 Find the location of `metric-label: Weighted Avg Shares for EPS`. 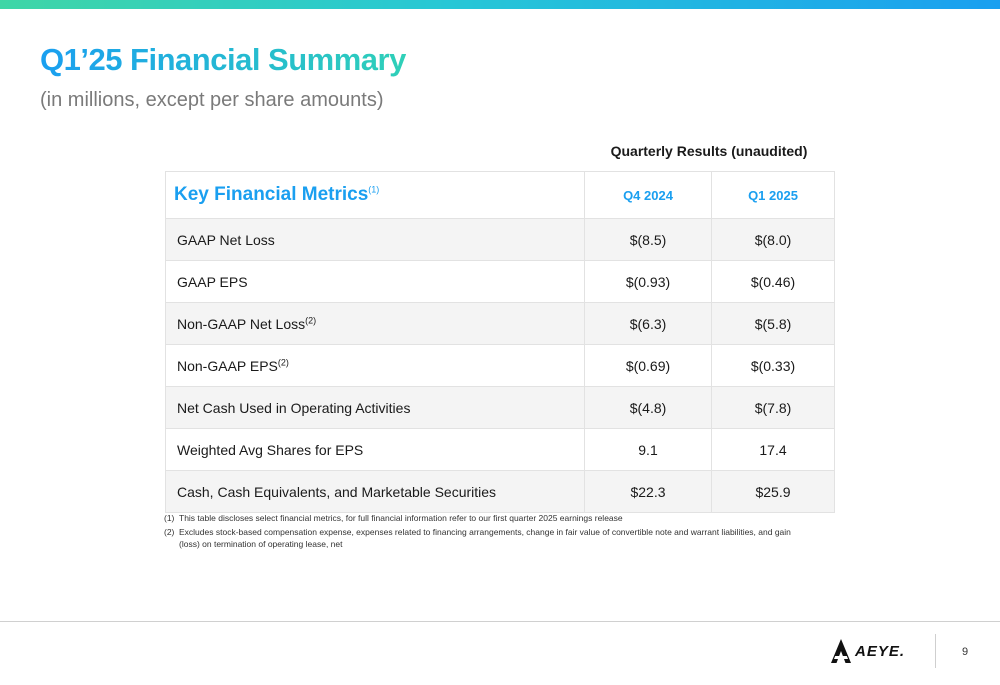

metric-label: Weighted Avg Shares for EPS is located at coordinates (375, 449).